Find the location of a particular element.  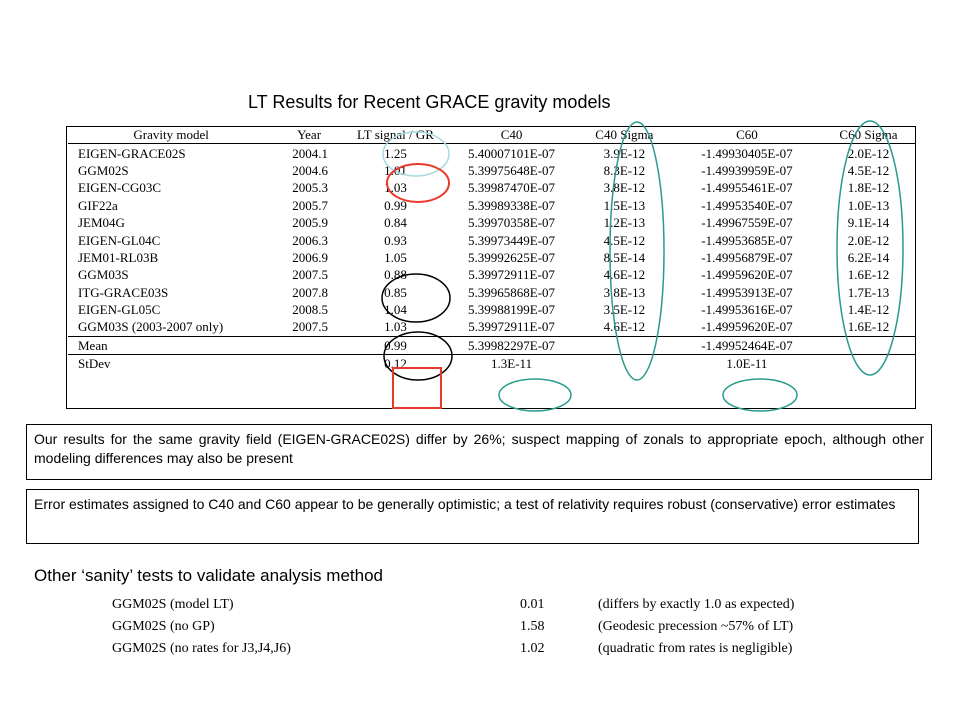

header-lt-signal: LT signal / GR is located at coordinates (395, 135).